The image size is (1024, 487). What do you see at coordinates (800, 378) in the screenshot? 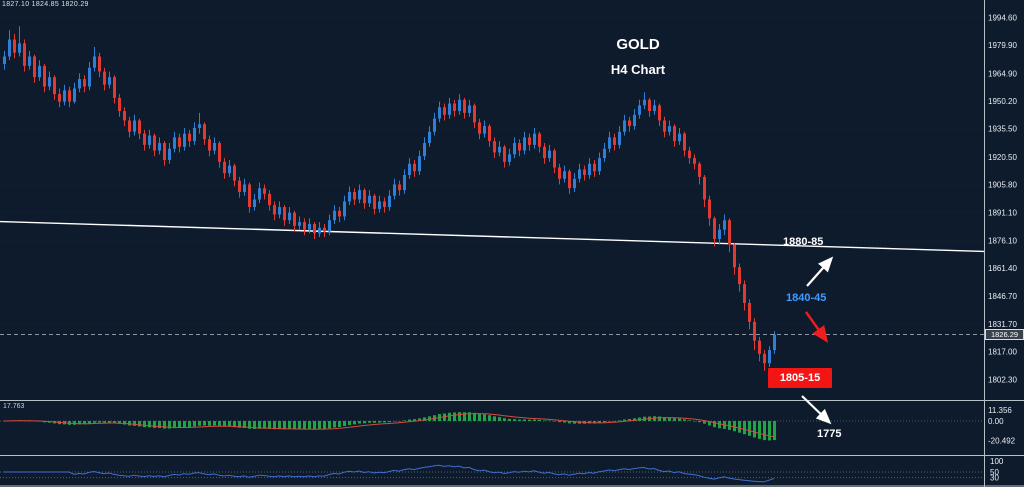
I see `support-zone-box: 1805-15` at bounding box center [800, 378].